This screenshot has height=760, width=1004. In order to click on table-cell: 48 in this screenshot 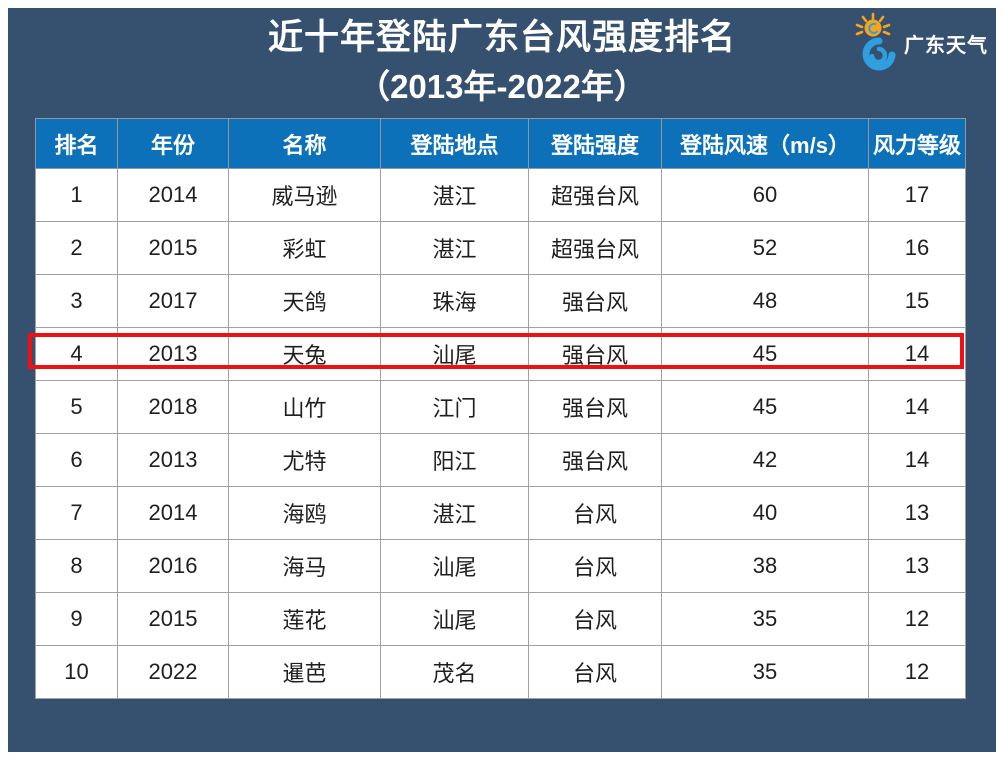, I will do `click(765, 301)`.